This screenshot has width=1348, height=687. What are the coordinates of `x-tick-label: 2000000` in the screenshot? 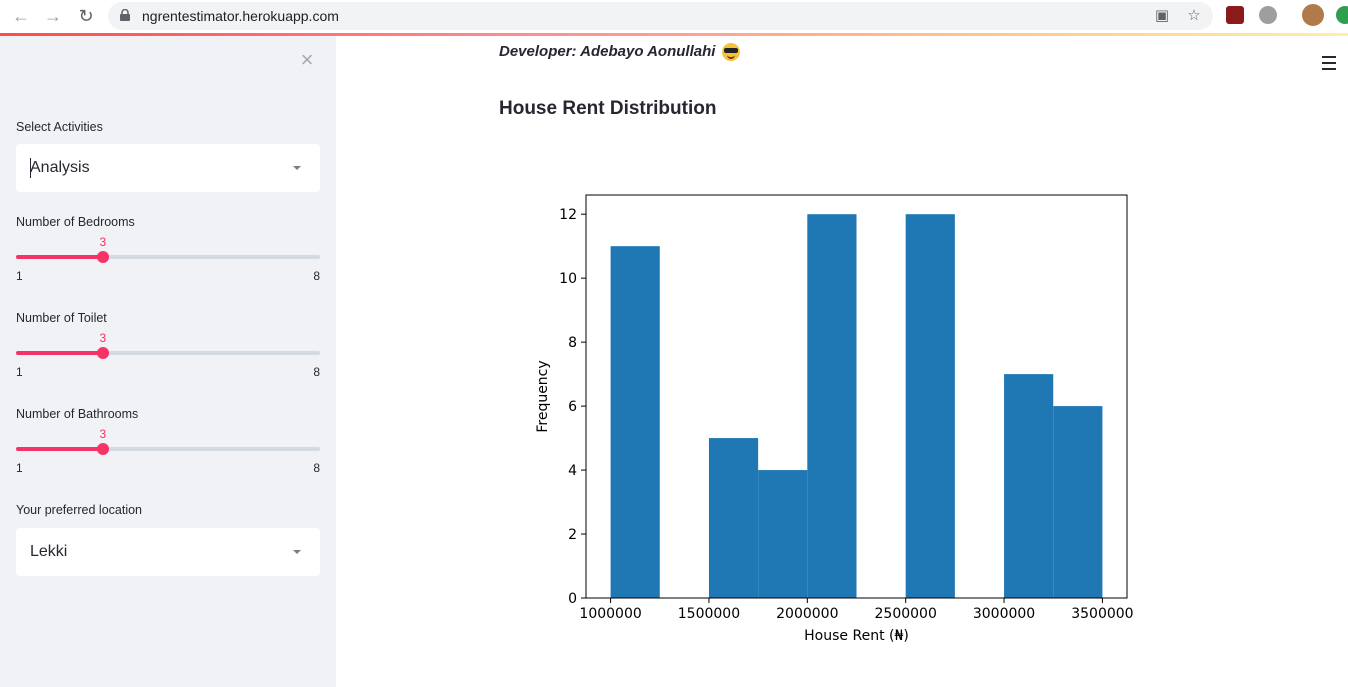 It's located at (807, 614).